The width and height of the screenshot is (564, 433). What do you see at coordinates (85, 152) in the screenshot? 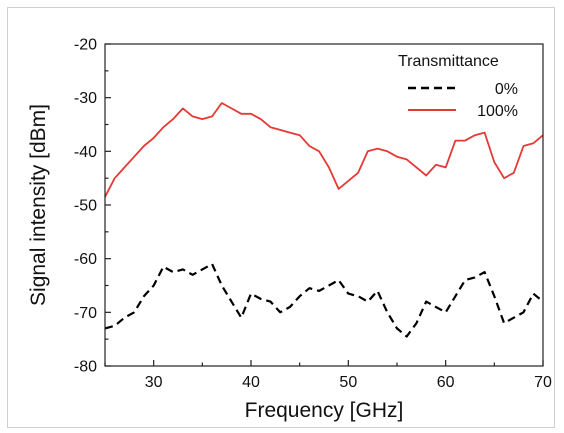
I see `y-tick-label: -40` at bounding box center [85, 152].